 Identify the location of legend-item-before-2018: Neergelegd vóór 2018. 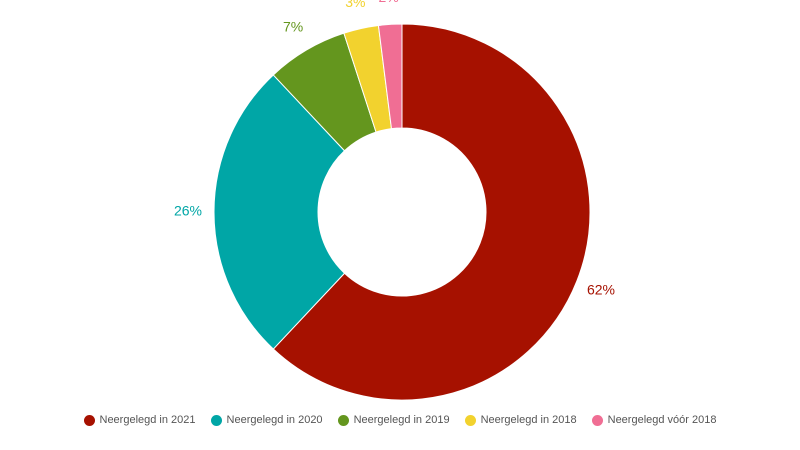
(654, 420).